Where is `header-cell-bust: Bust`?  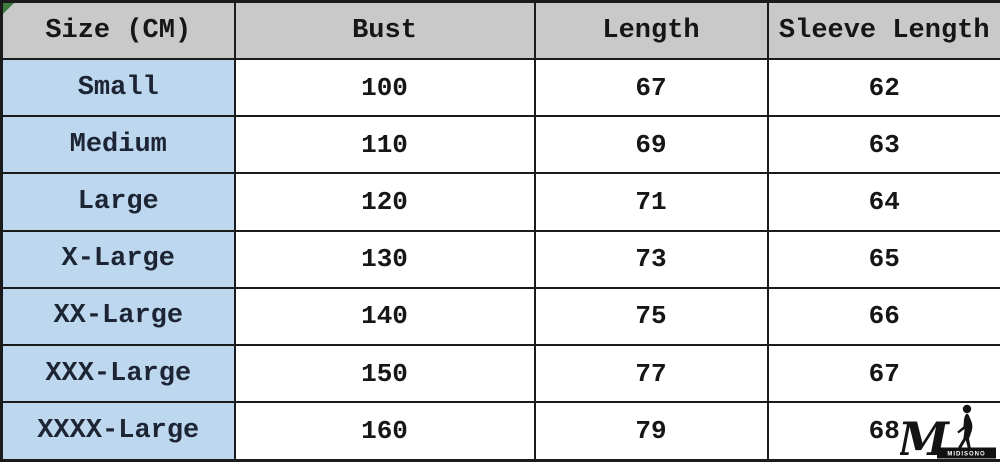
header-cell-bust: Bust is located at coordinates (384, 30).